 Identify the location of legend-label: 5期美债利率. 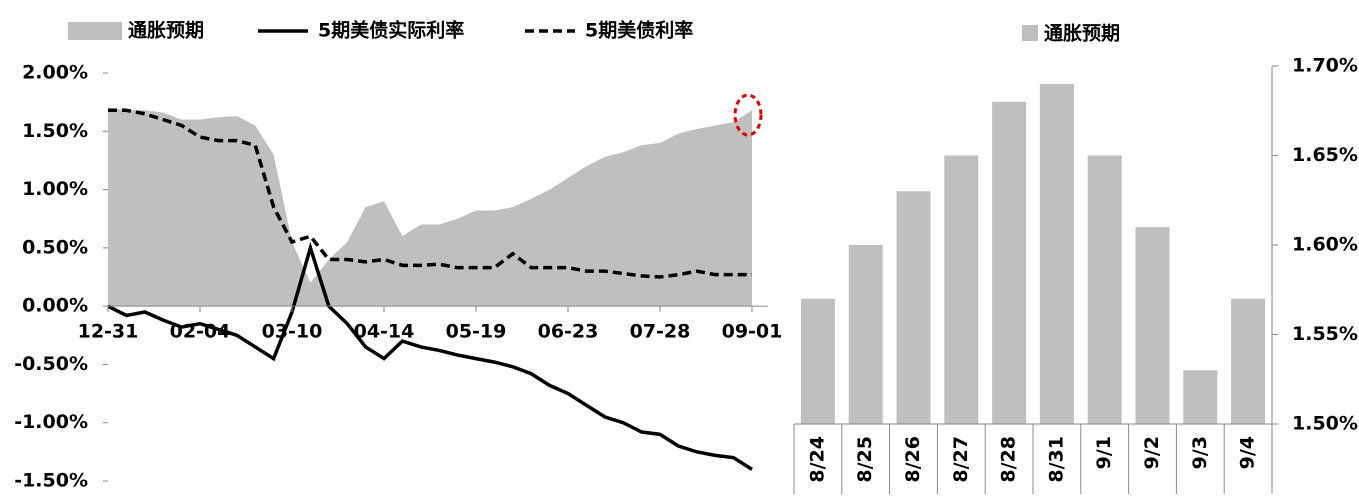
(639, 30).